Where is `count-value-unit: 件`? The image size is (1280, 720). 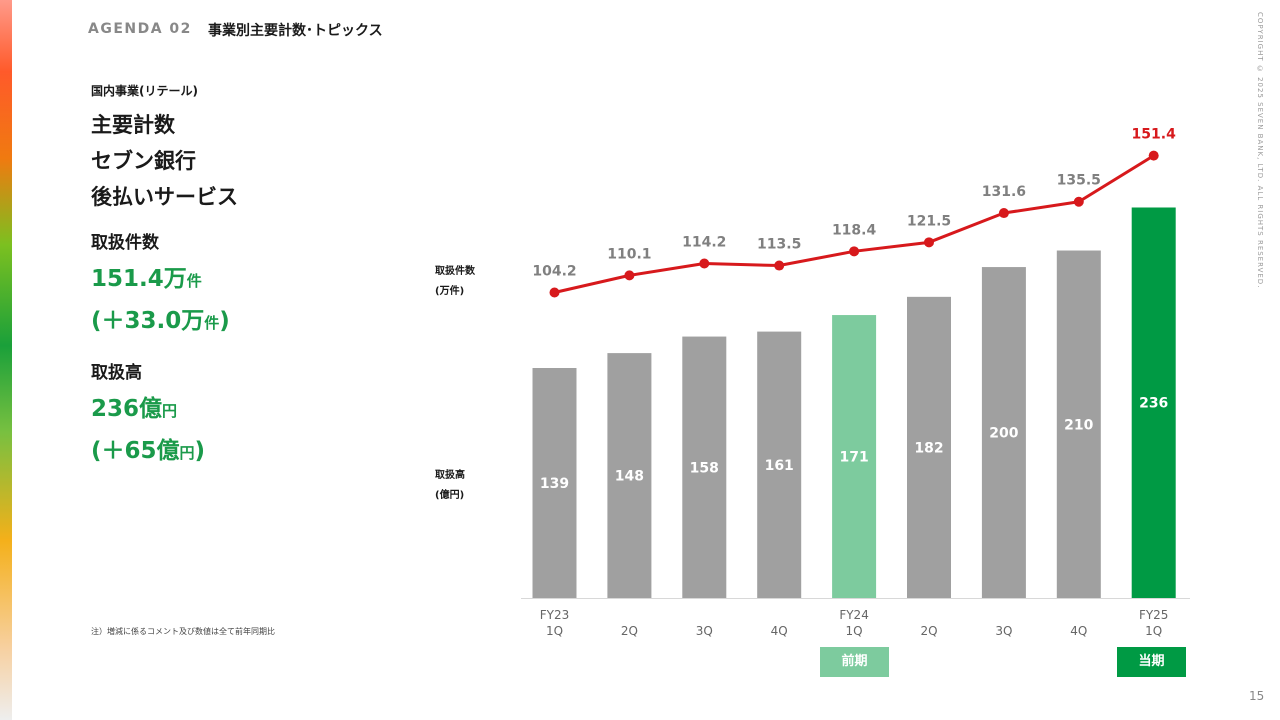
count-value-unit: 件 is located at coordinates (194, 281).